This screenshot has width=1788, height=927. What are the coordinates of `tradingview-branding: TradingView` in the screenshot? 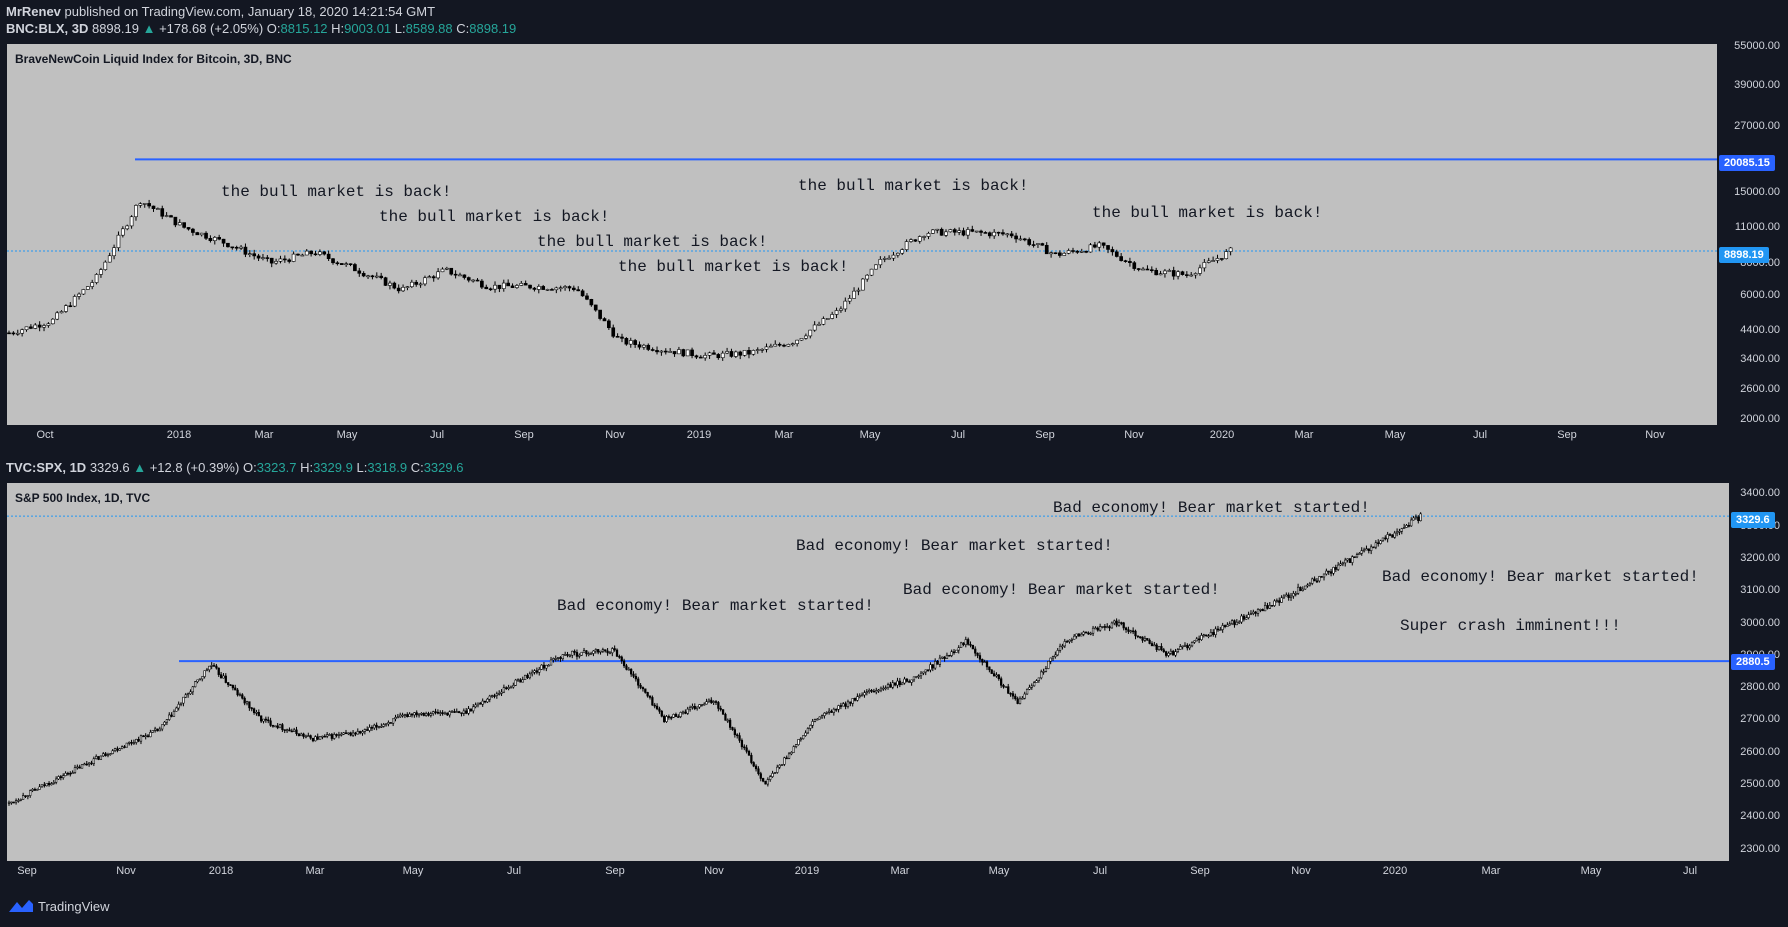 It's located at (59, 906).